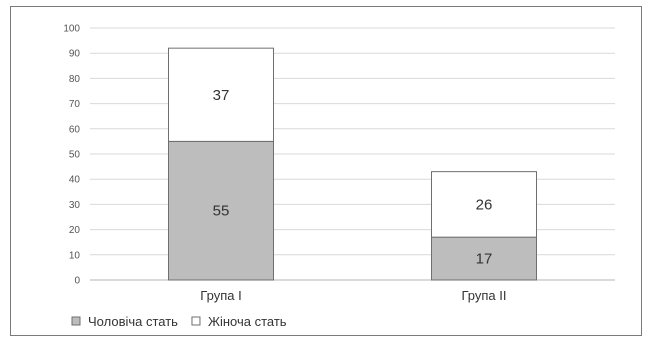  I want to click on legend-label: Чоловіча стать, so click(133, 321).